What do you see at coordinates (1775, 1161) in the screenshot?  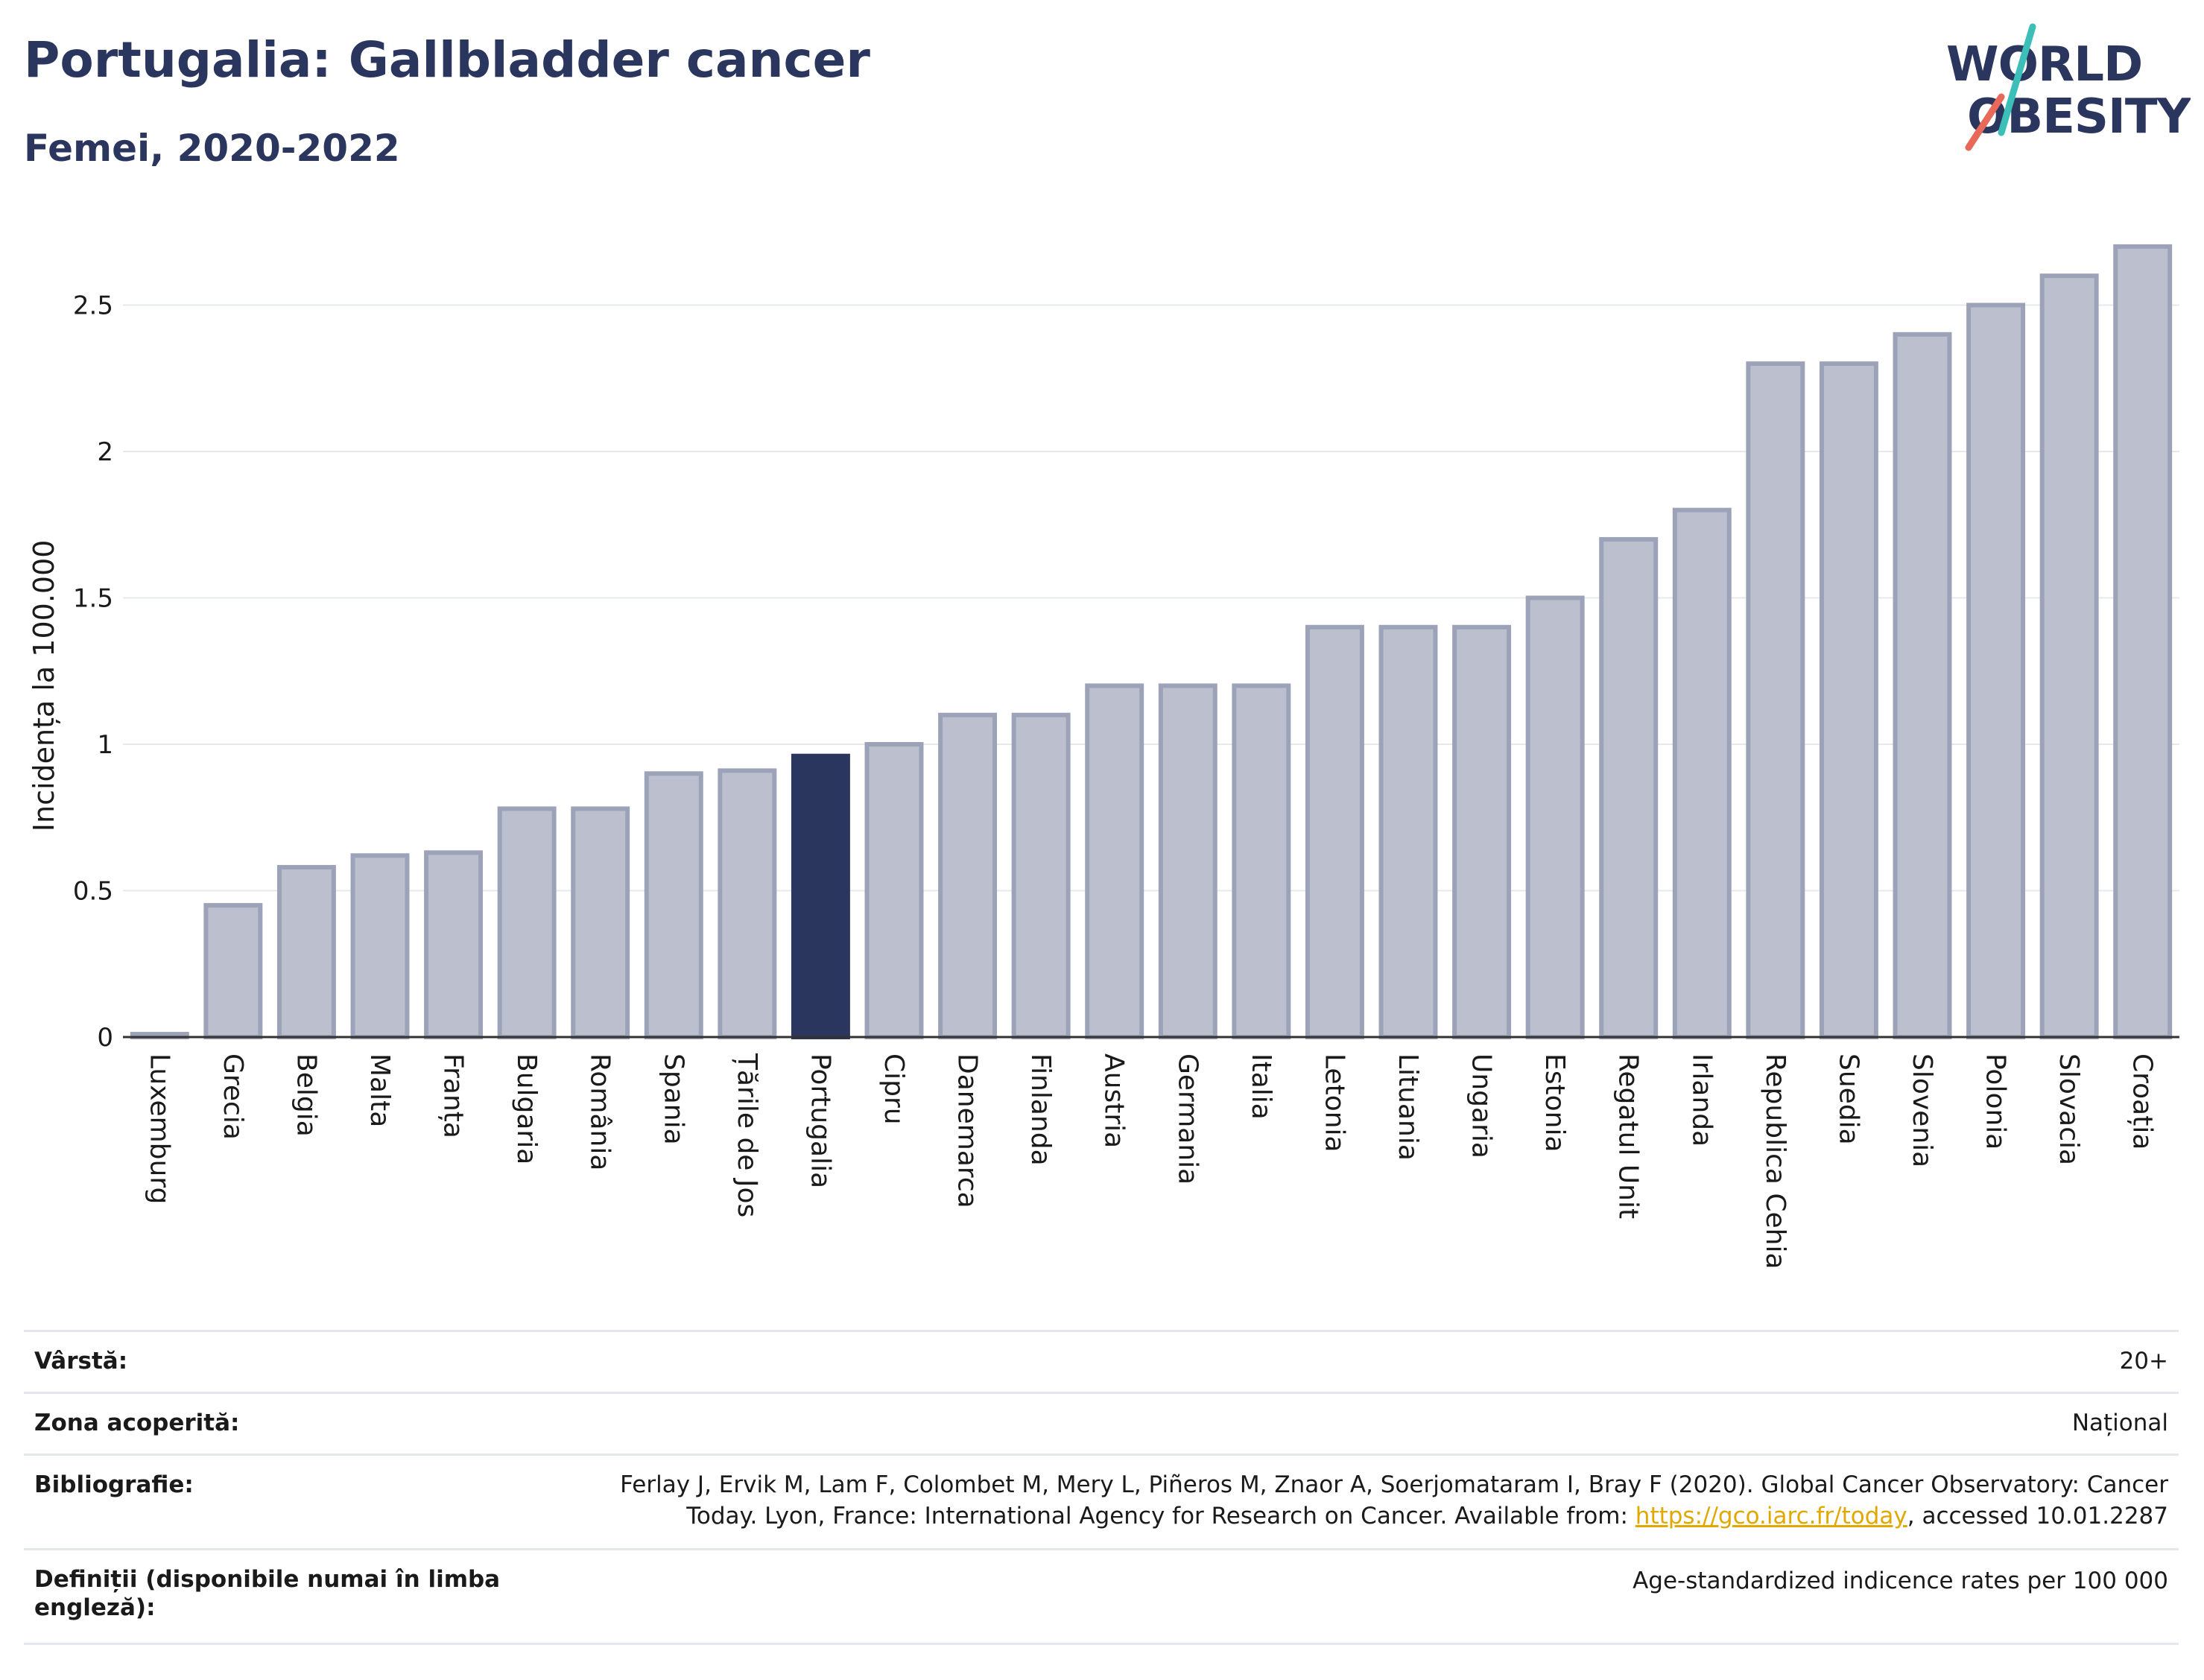 I see `x-tick-label: Republica Cehia` at bounding box center [1775, 1161].